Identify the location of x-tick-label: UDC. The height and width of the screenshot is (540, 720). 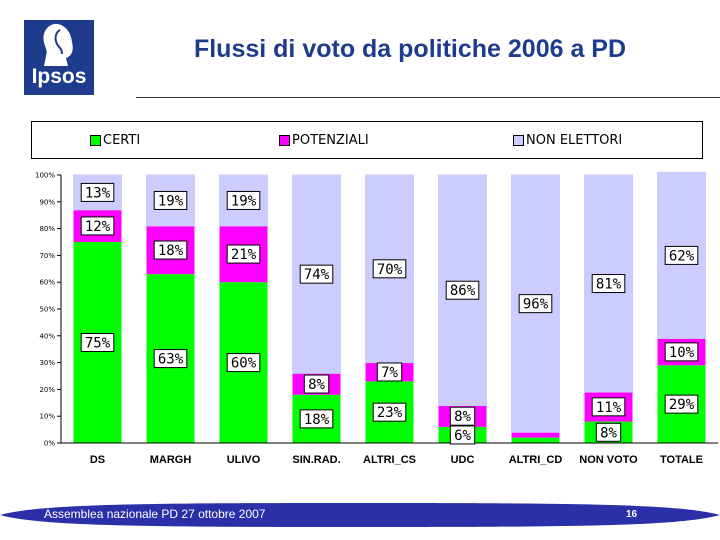
(463, 460).